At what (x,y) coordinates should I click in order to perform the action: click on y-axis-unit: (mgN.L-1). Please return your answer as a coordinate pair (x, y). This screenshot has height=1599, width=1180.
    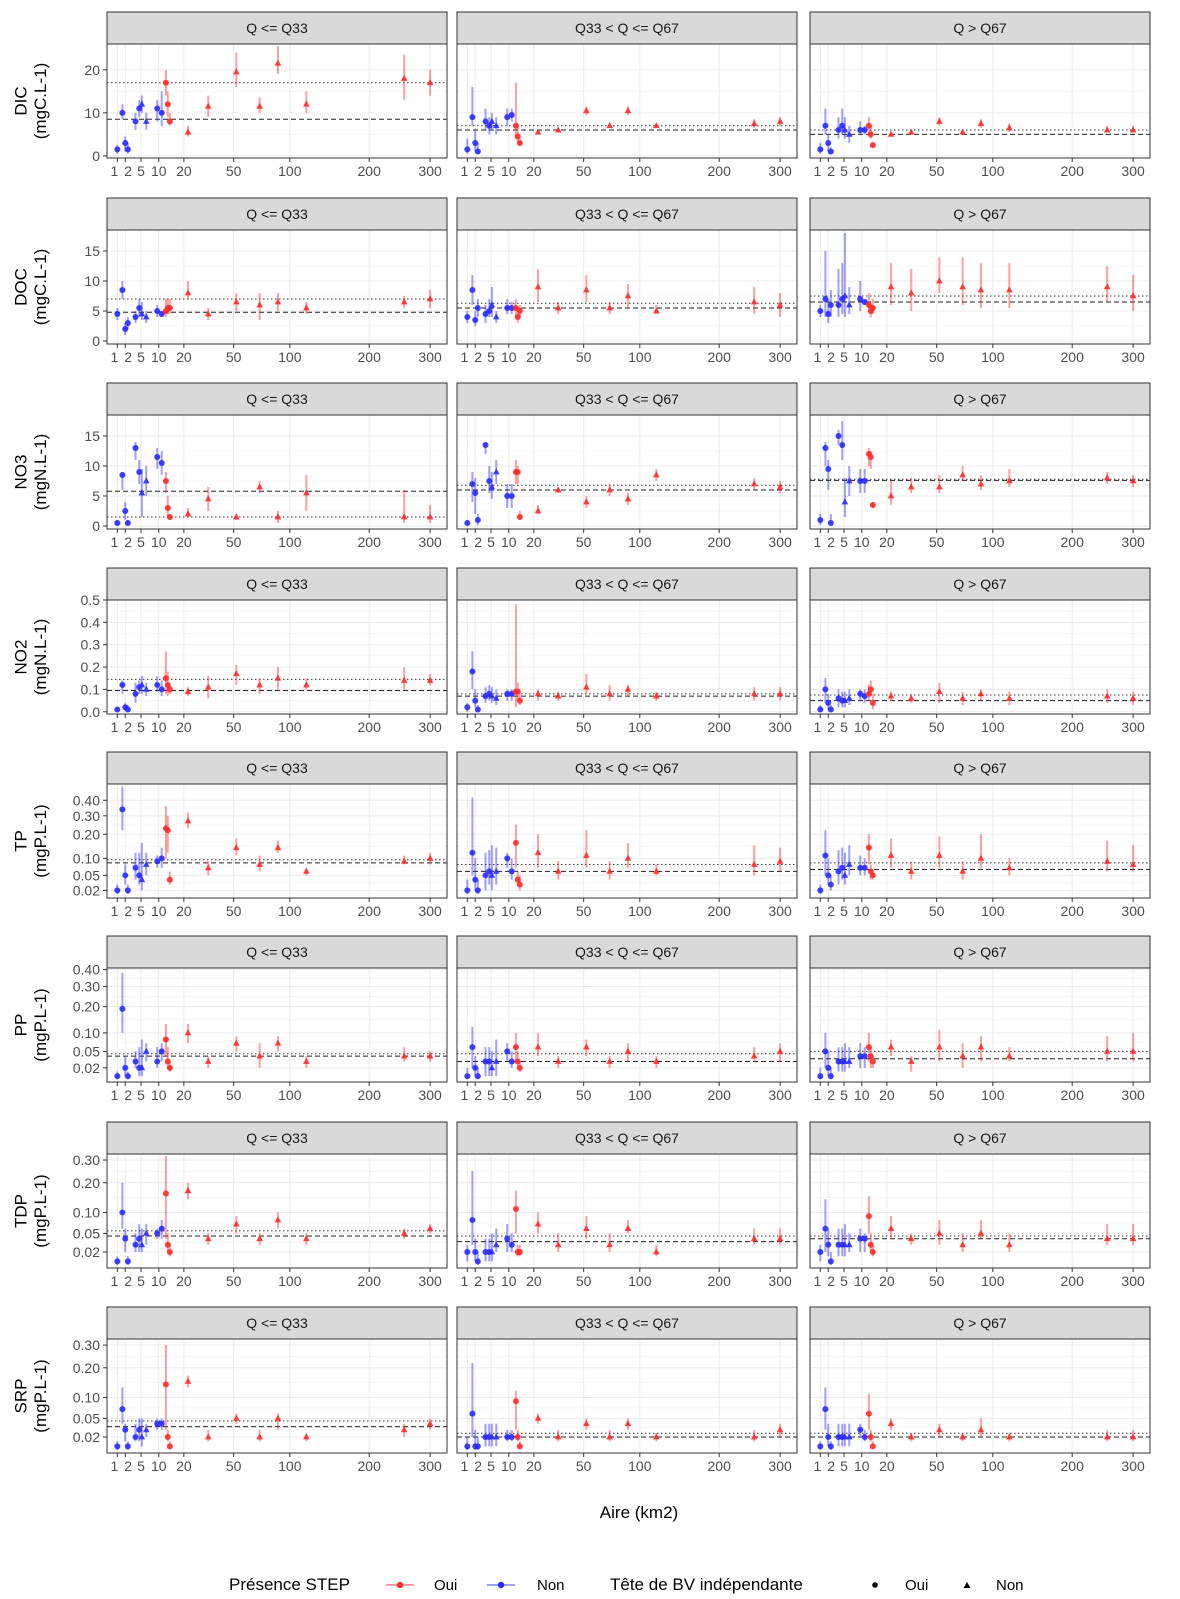
    Looking at the image, I should click on (40, 472).